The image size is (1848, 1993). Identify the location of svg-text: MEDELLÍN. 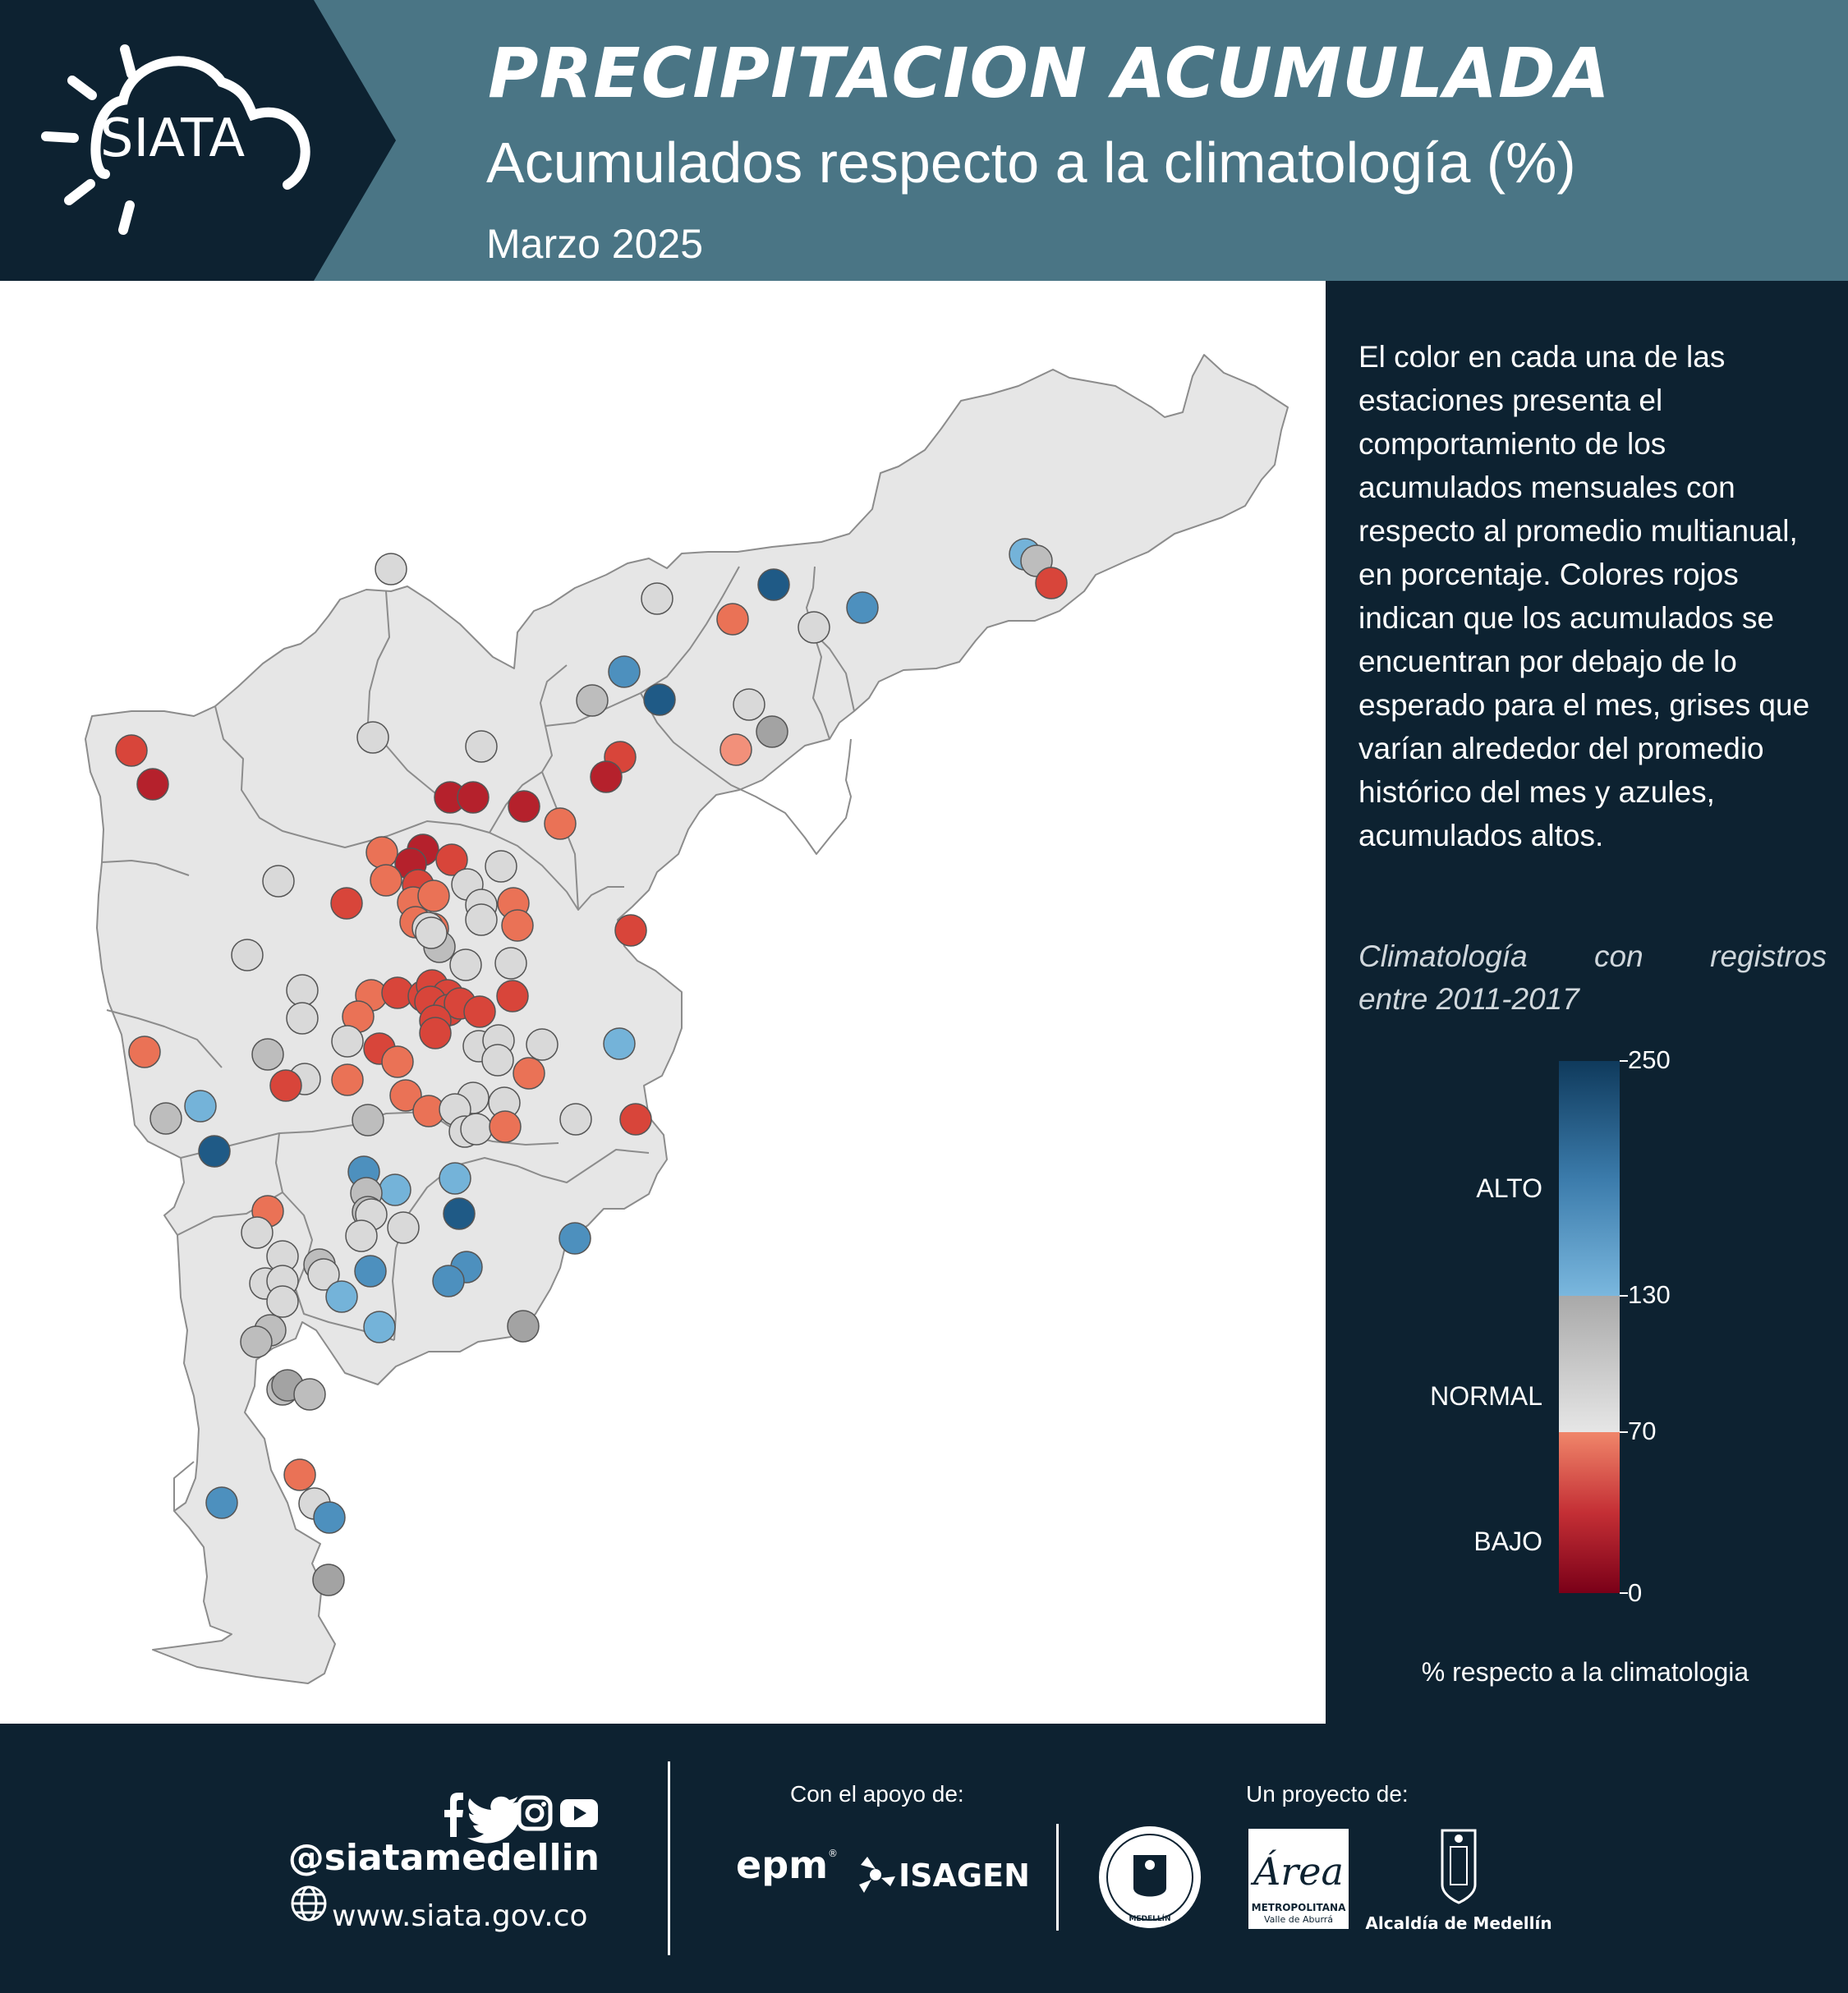
(1149, 1918).